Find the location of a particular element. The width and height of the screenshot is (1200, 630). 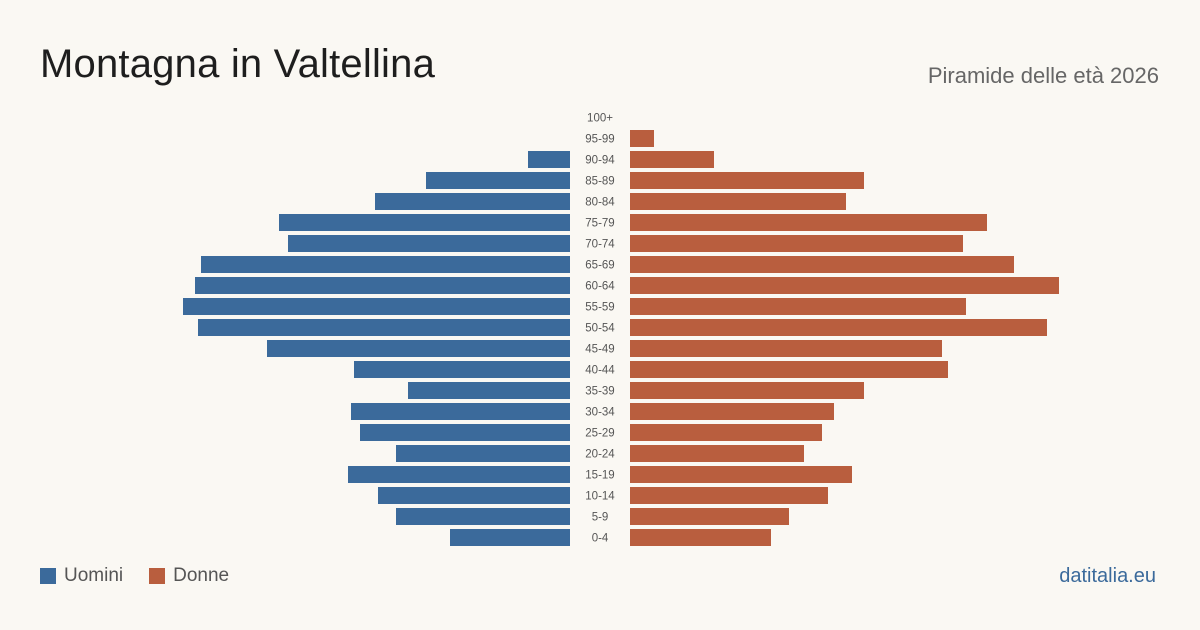

legend-item-female: Donne is located at coordinates (189, 576).